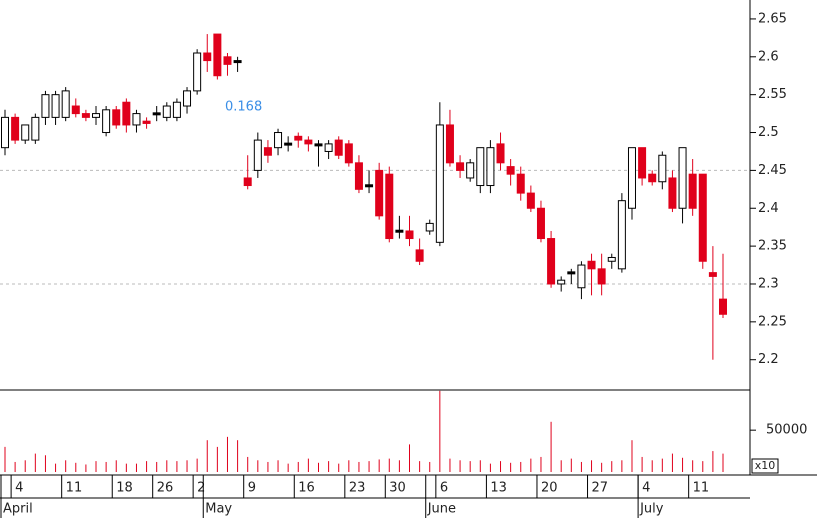  What do you see at coordinates (218, 509) in the screenshot?
I see `month-label: May` at bounding box center [218, 509].